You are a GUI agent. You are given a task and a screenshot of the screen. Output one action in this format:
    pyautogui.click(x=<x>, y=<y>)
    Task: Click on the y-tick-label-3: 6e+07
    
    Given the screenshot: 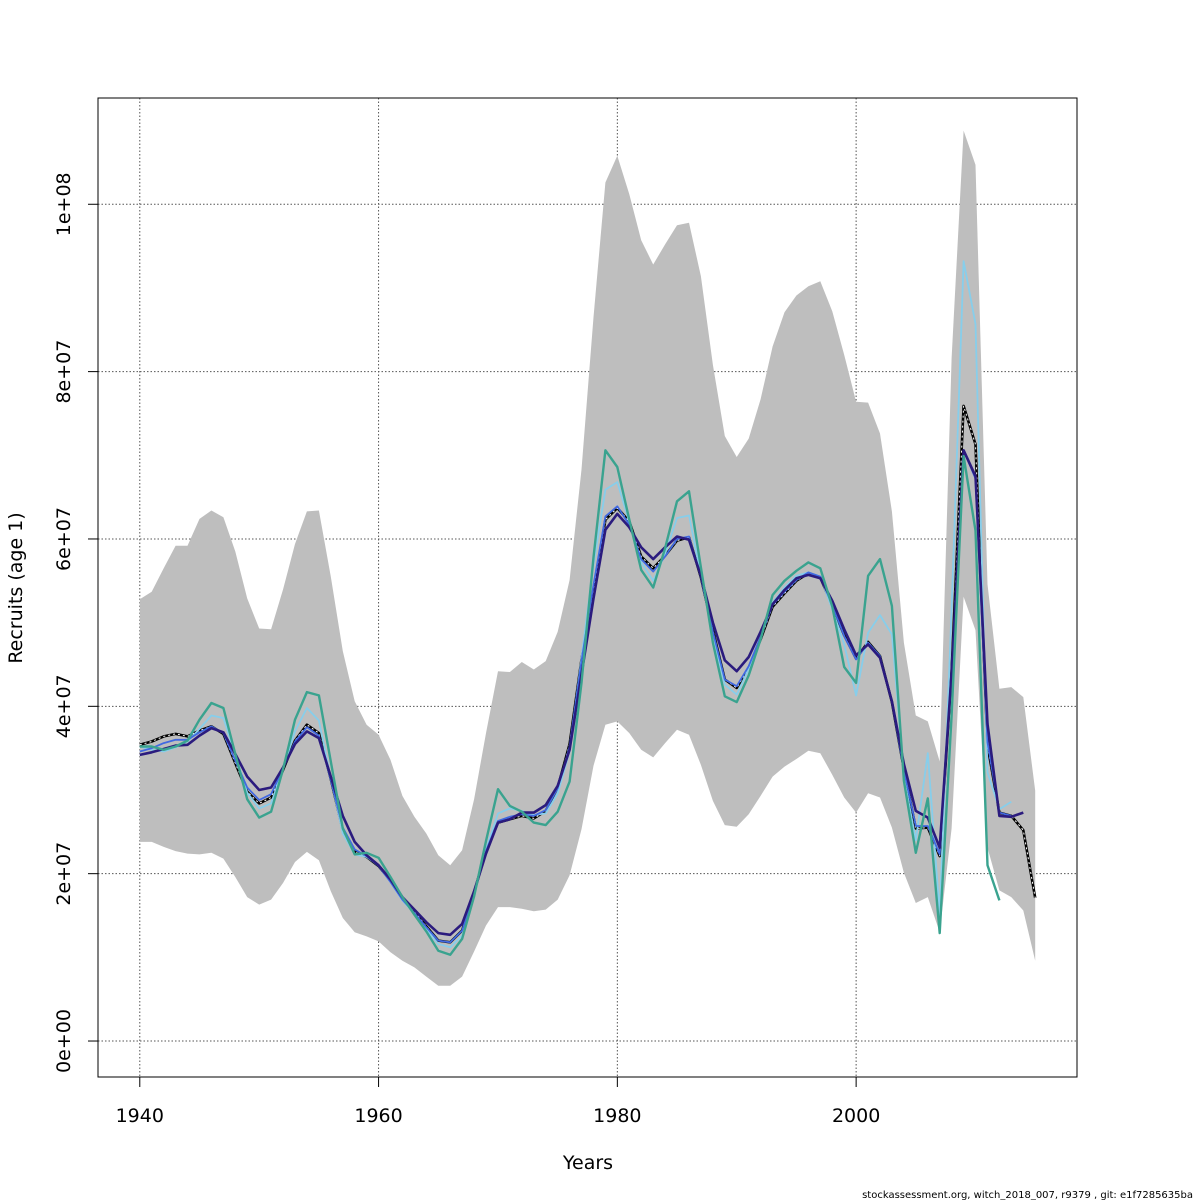 What is the action you would take?
    pyautogui.click(x=64, y=539)
    